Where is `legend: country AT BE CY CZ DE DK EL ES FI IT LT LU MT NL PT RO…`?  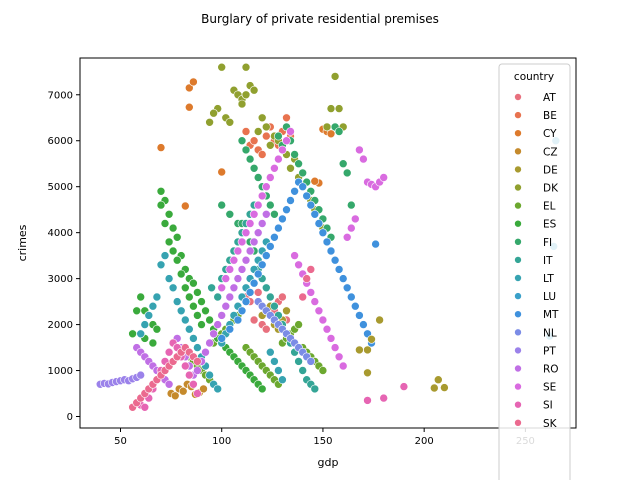
legend: country AT BE CY CZ DE DK EL ES FI IT LT LU MT NL PT RO… is located at coordinates (534, 271).